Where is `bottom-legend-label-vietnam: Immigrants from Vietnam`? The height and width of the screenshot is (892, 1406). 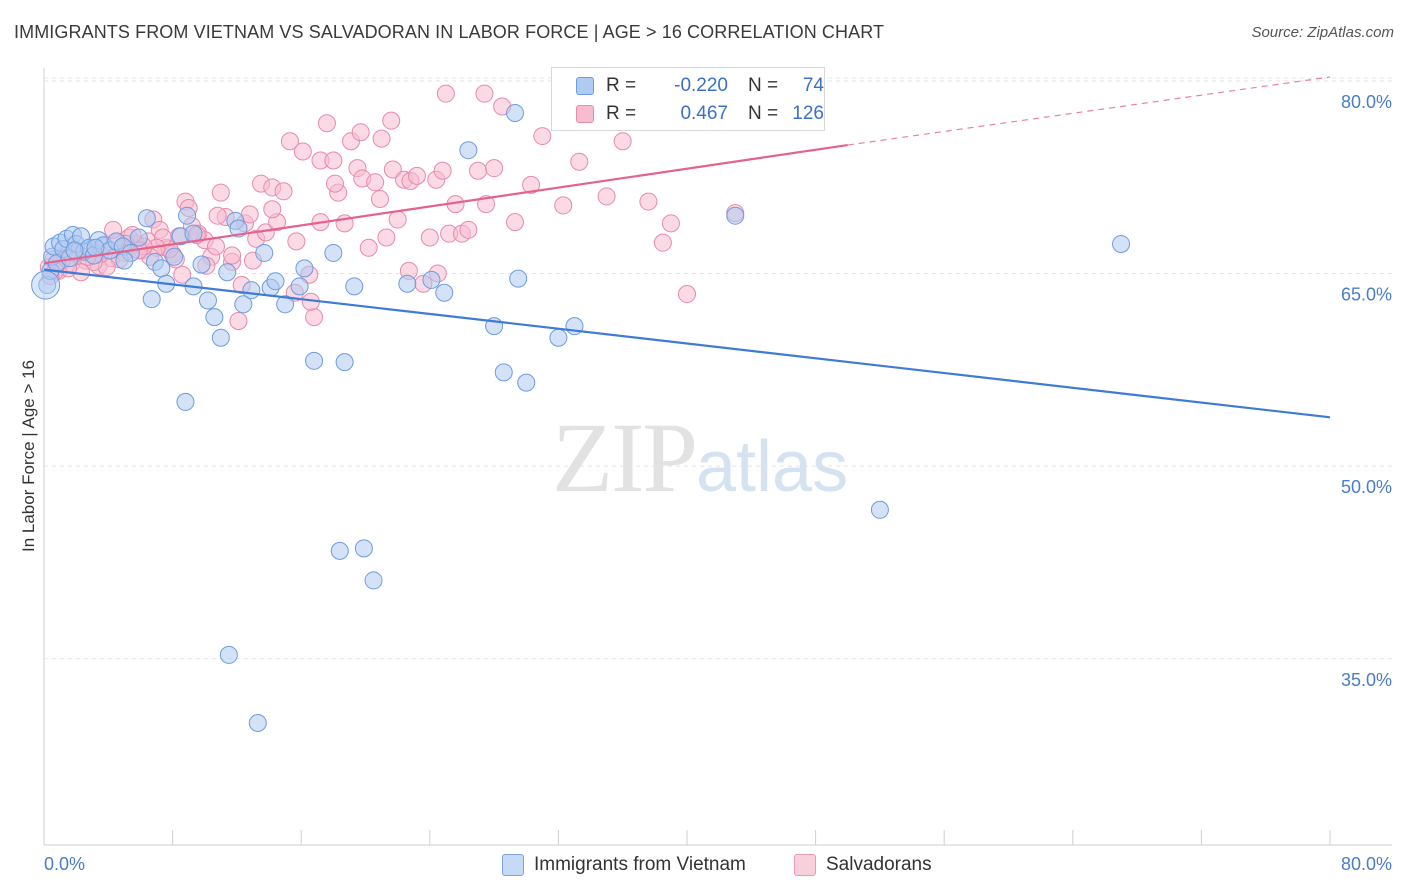
bottom-legend-label-vietnam: Immigrants from Vietnam is located at coordinates (640, 864).